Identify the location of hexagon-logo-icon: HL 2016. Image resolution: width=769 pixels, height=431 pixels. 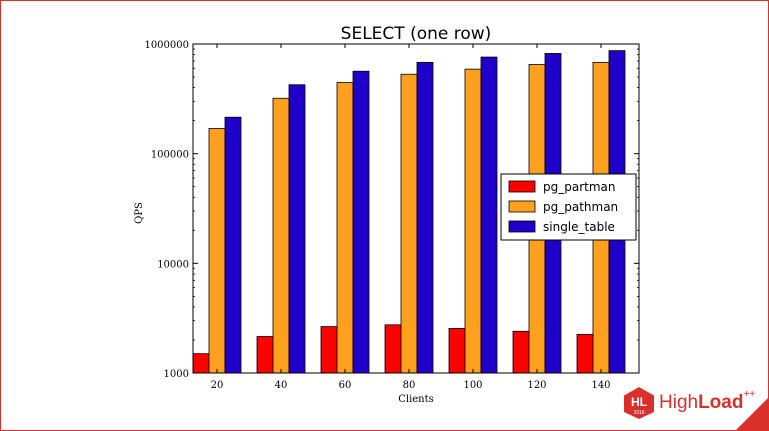
(639, 403).